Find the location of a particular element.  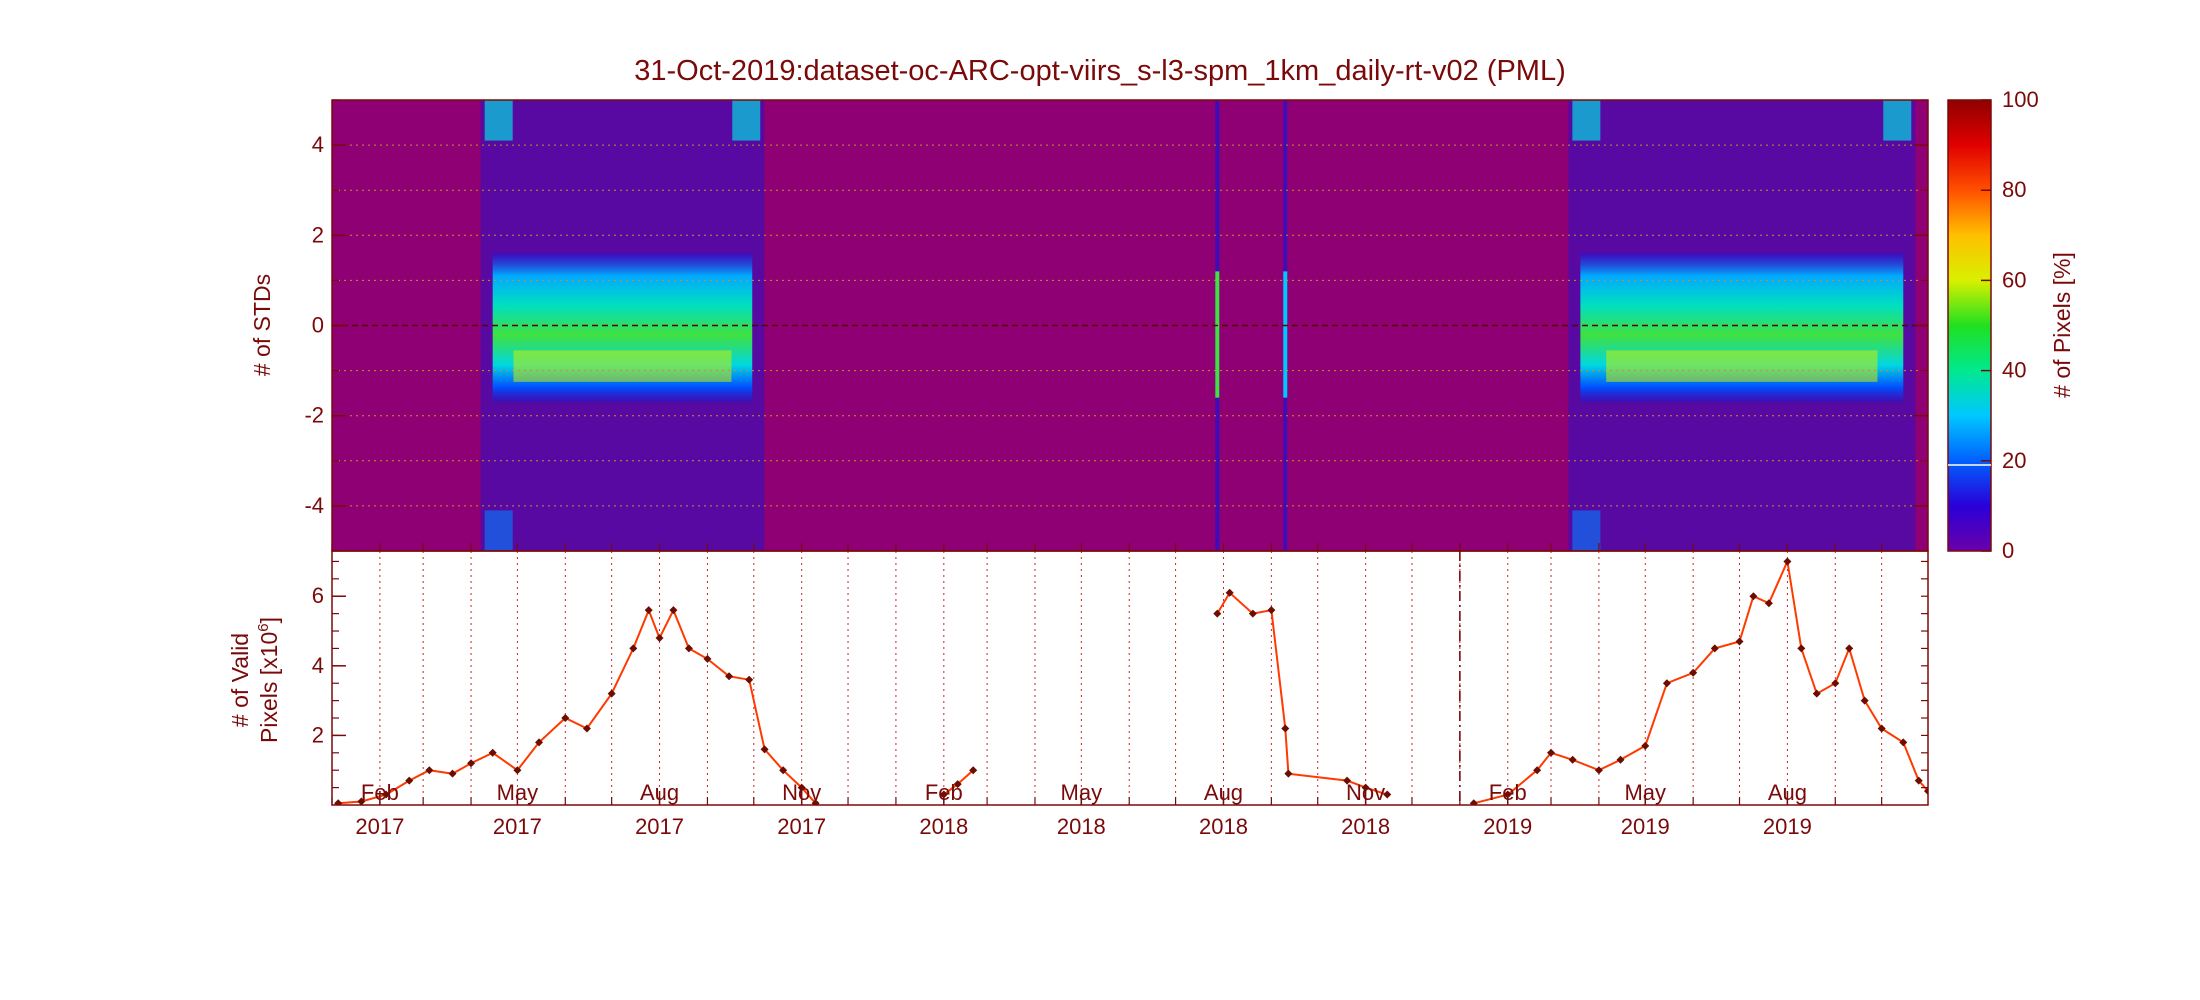

colorbar: 0 20 40 60 80 100 # of Pixels [%] is located at coordinates (2011, 325).